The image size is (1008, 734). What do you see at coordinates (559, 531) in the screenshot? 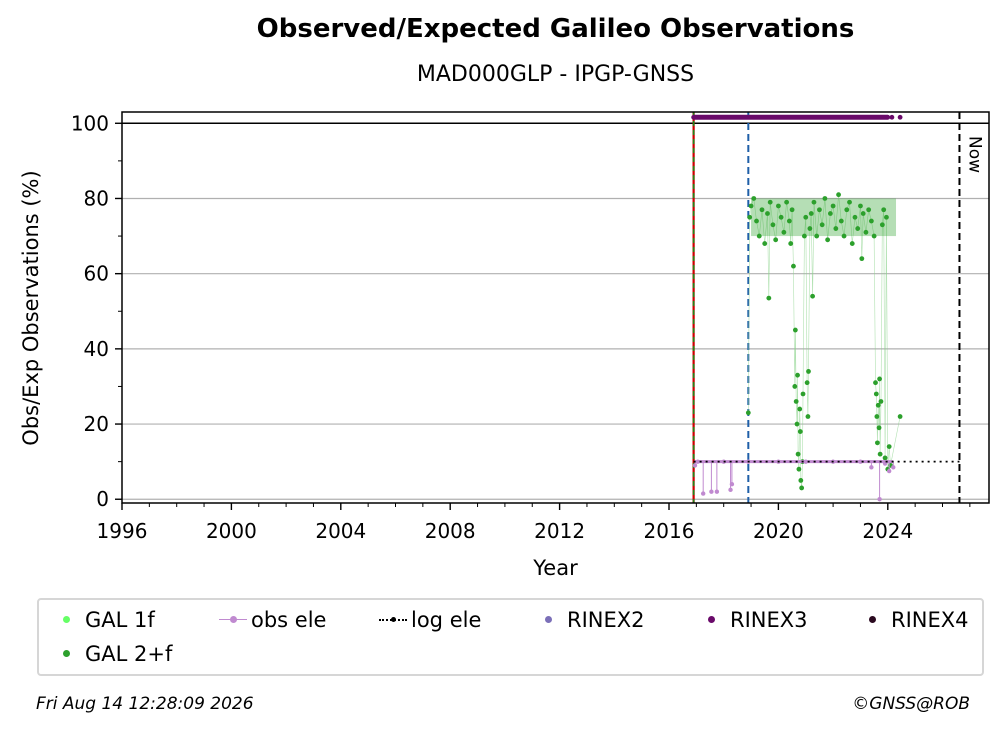
I see `x-tick-label: 2012` at bounding box center [559, 531].